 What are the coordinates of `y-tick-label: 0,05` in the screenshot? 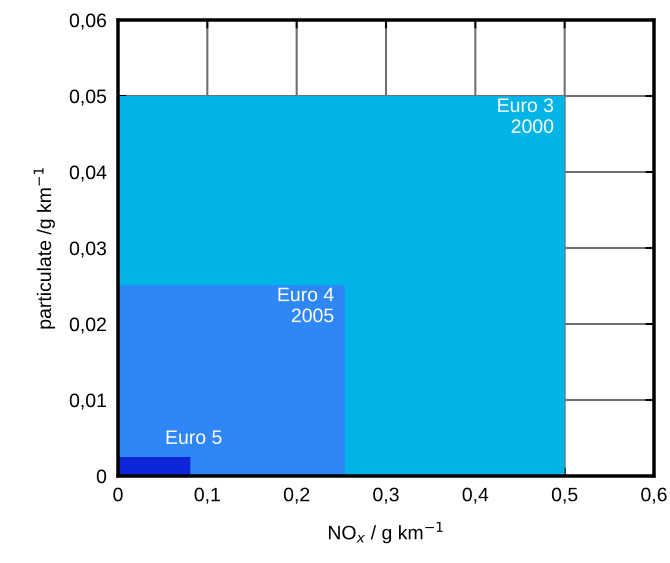 It's located at (88, 97).